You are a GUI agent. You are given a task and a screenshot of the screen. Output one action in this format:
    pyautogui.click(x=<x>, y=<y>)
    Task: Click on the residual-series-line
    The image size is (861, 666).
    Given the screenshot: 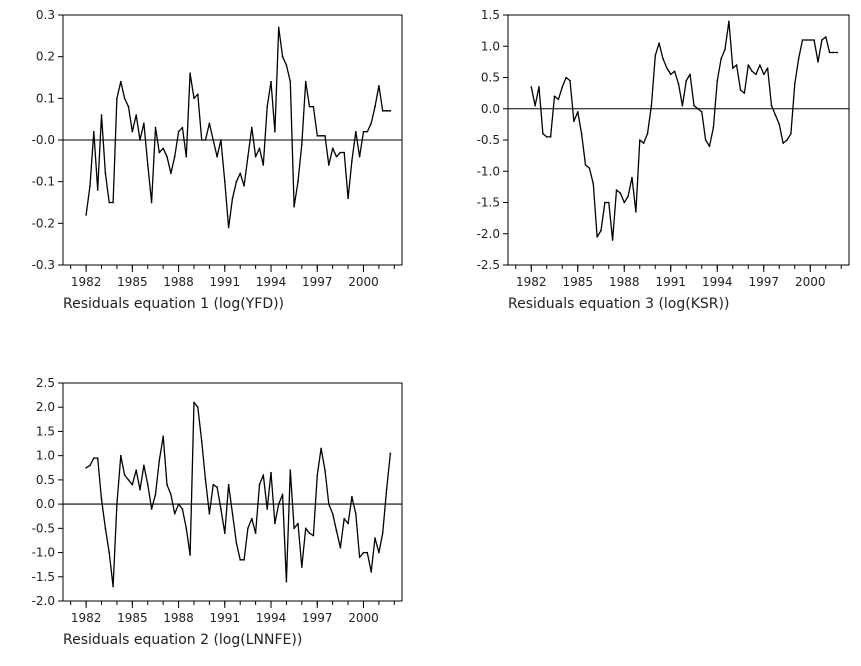 What is the action you would take?
    pyautogui.click(x=238, y=127)
    